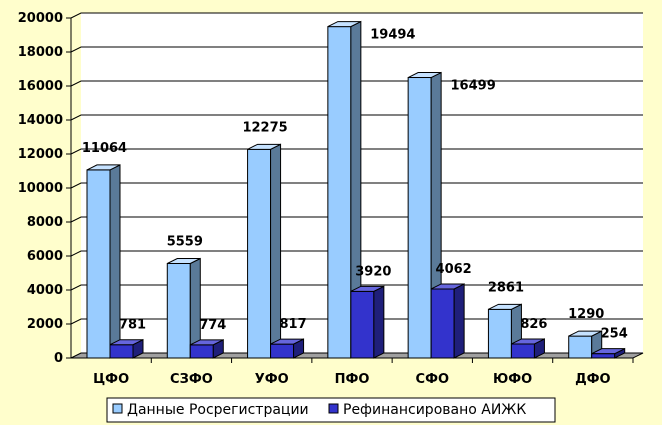 This screenshot has height=425, width=662. What do you see at coordinates (434, 410) in the screenshot?
I see `legend-label: Рефинансировано АИЖК` at bounding box center [434, 410].